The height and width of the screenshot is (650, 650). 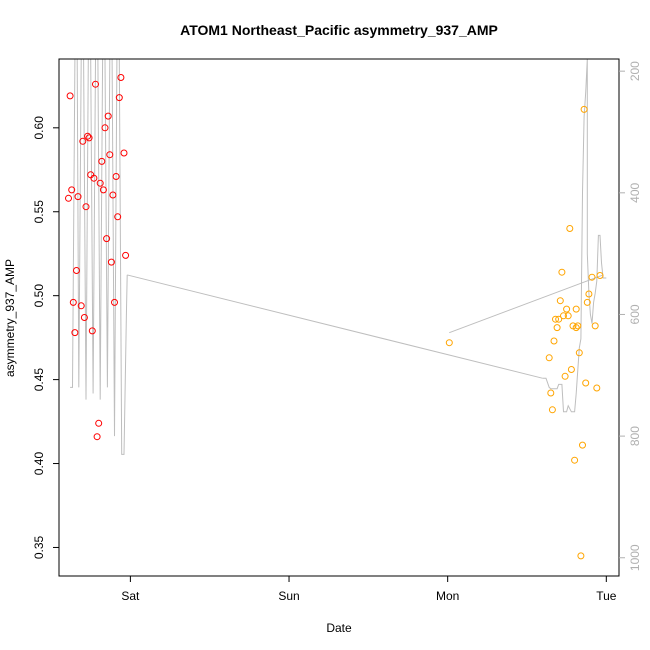 I want to click on y-tick-label: 0.60, so click(x=39, y=128).